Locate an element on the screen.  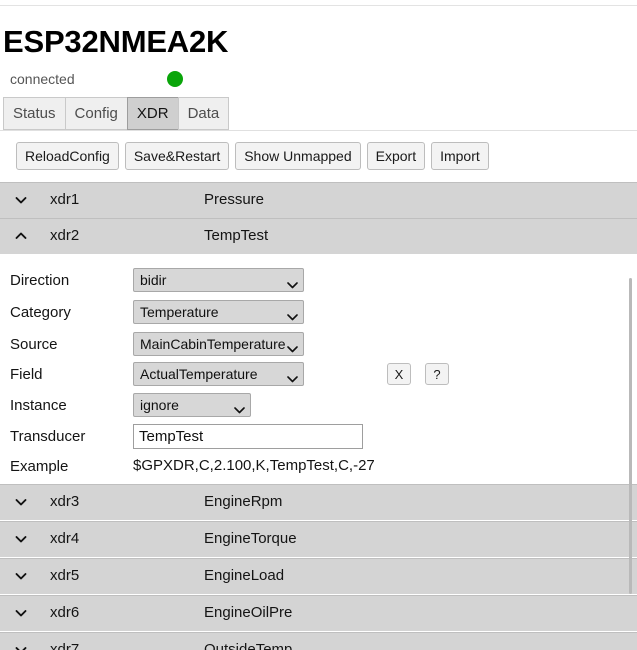
chevron-up-icon is located at coordinates (21, 236).